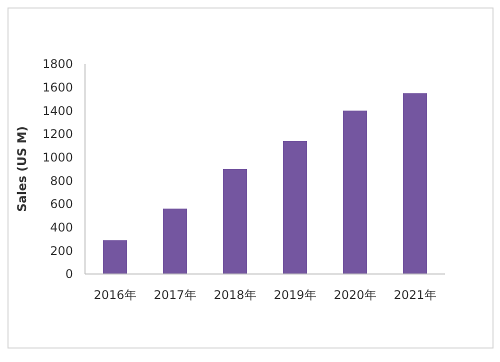 This screenshot has width=500, height=362. What do you see at coordinates (115, 295) in the screenshot?
I see `x-tick-label: 2016年` at bounding box center [115, 295].